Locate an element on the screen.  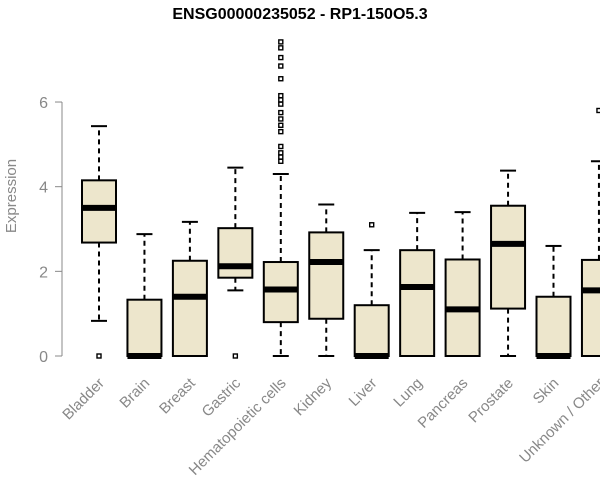
y-tick-label: 2 is located at coordinates (43, 272).